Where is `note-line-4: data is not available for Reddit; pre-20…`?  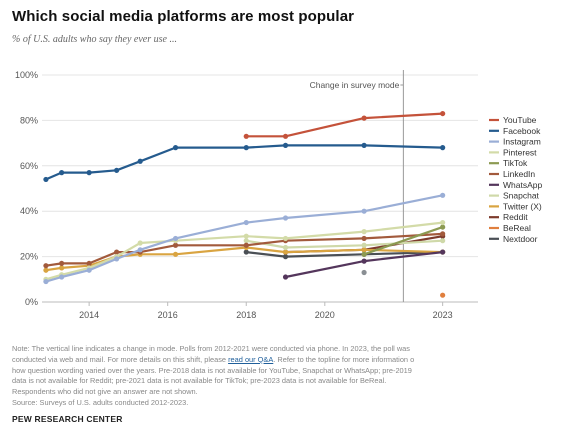 note-line-4: data is not available for Reddit; pre-20… is located at coordinates (199, 381).